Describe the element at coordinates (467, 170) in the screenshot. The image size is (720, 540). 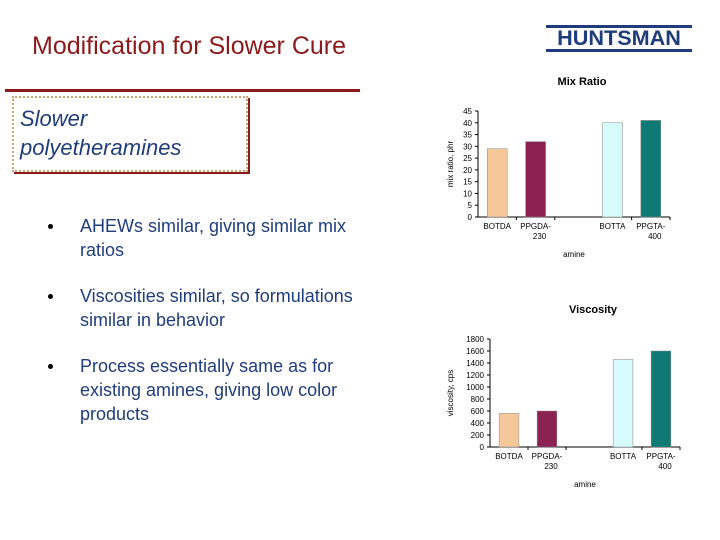
I see `y-tick-label: 20` at that location.